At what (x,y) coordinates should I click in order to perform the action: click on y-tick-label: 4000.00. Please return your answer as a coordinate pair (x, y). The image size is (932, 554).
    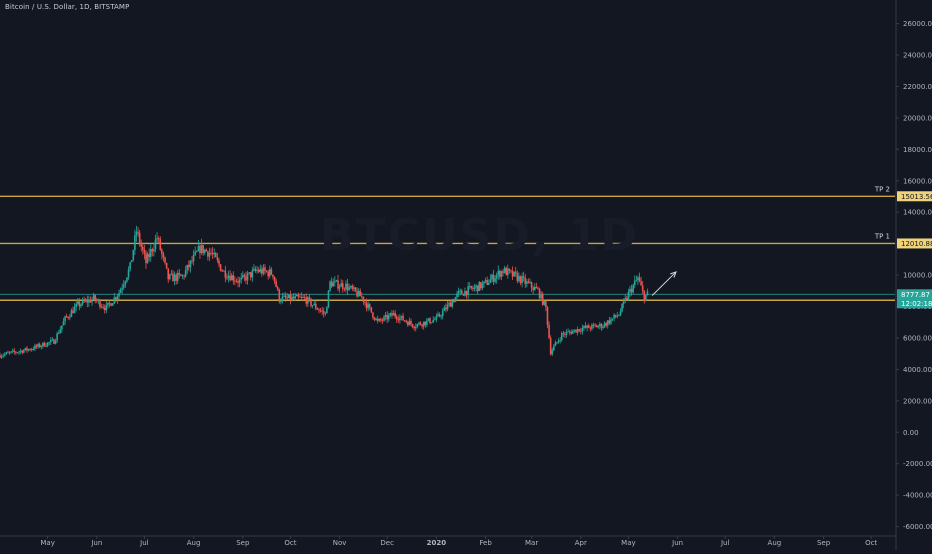
    Looking at the image, I should click on (917, 370).